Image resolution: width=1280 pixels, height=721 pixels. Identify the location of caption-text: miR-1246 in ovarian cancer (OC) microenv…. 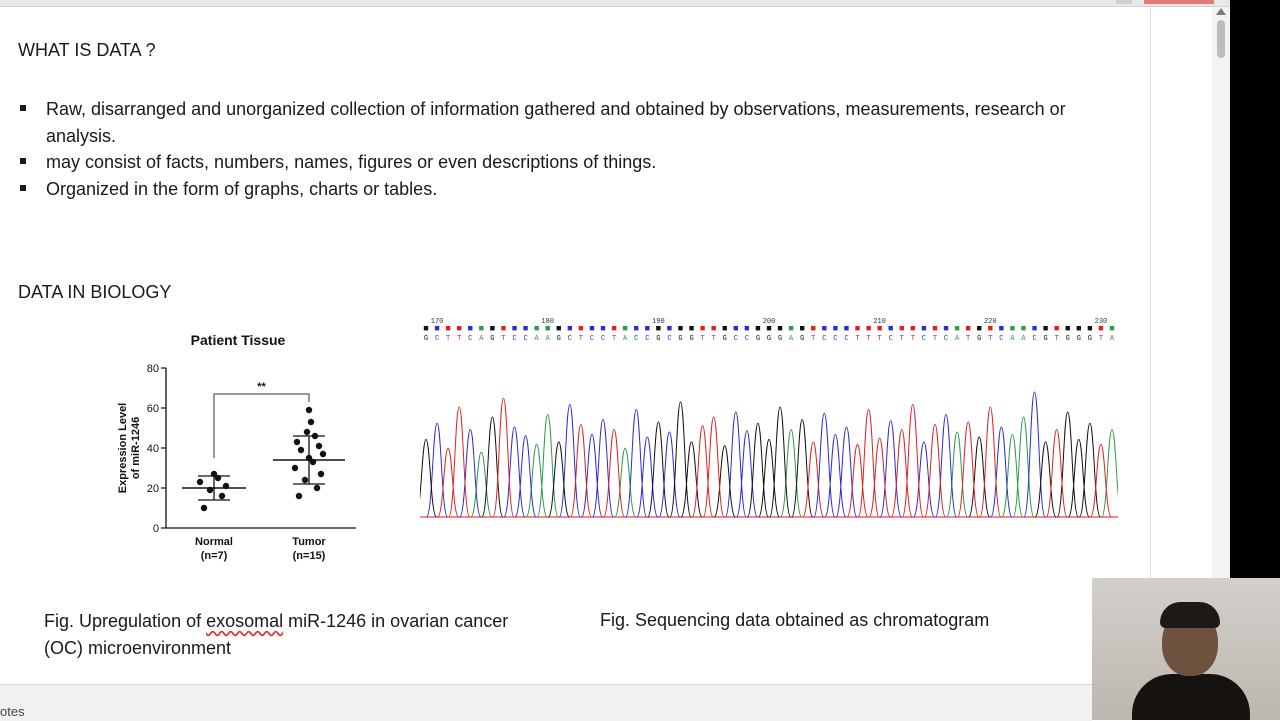
(276, 634).